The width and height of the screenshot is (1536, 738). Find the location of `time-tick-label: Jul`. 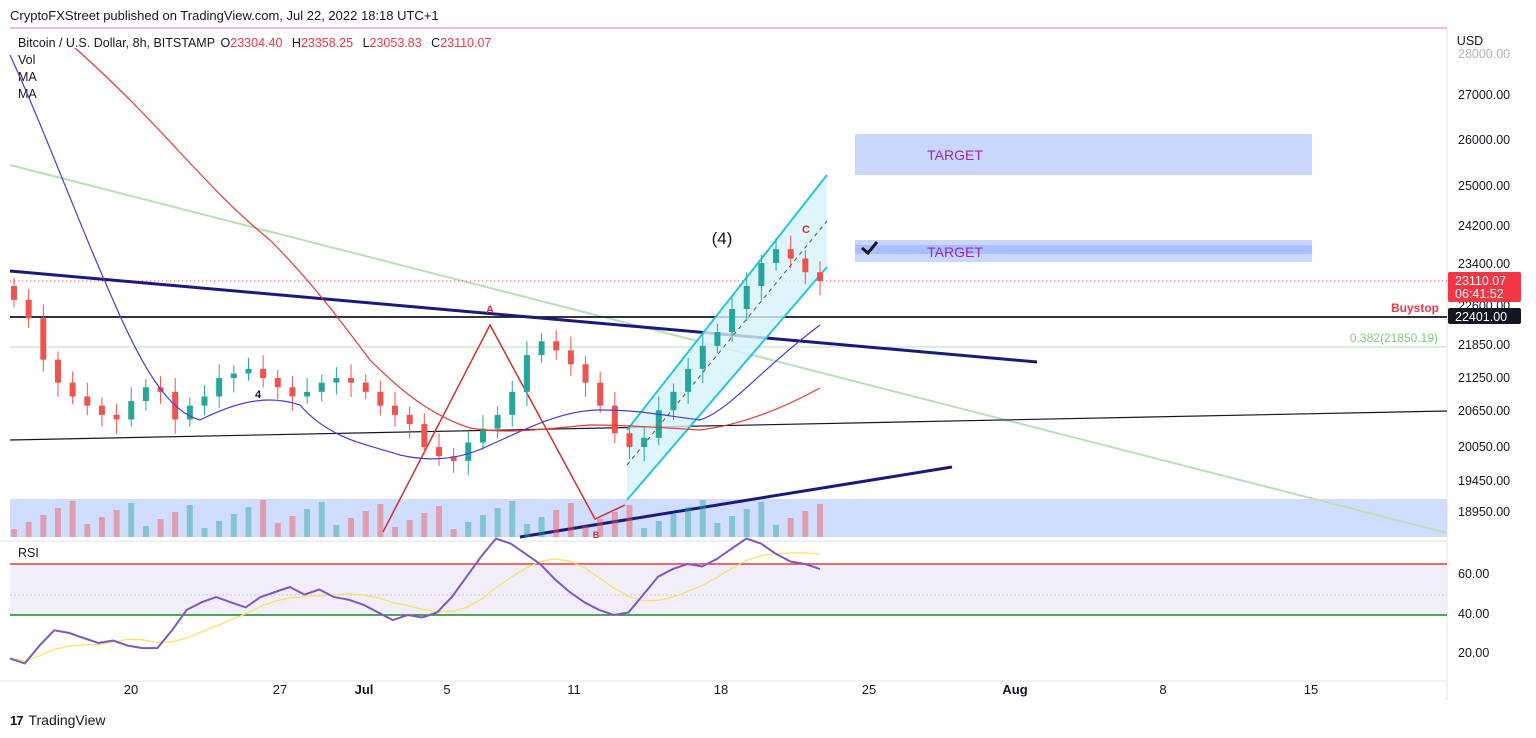

time-tick-label: Jul is located at coordinates (364, 689).